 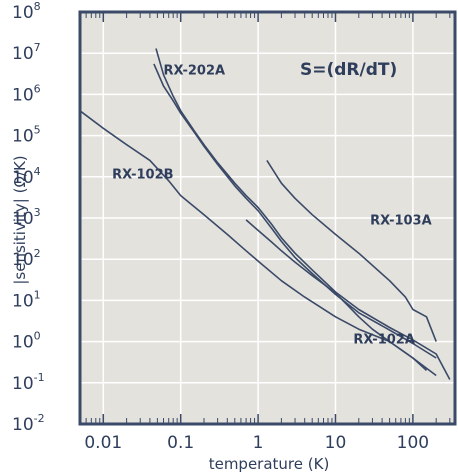 I want to click on x-tick-label: 1, so click(x=258, y=443).